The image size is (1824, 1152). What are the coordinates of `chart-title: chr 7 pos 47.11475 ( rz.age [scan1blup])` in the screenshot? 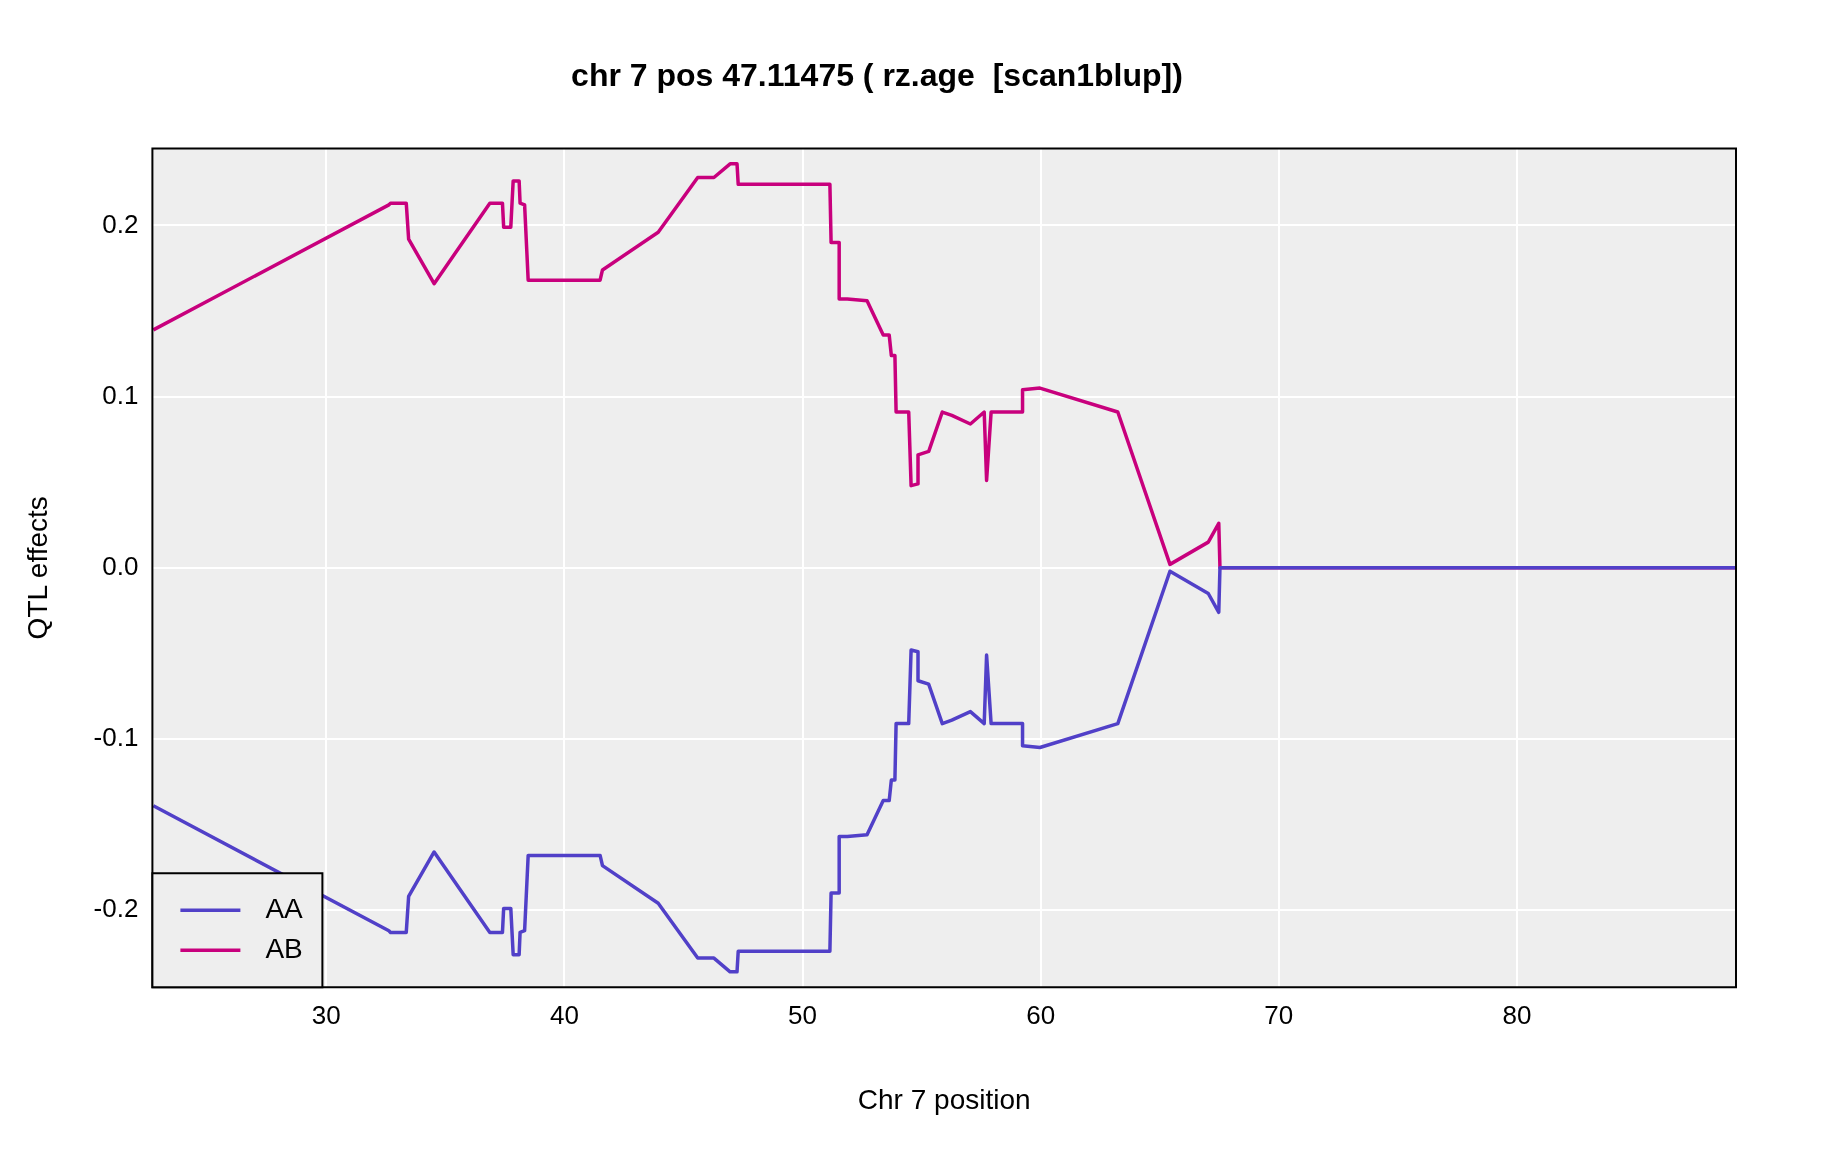 It's located at (877, 75).